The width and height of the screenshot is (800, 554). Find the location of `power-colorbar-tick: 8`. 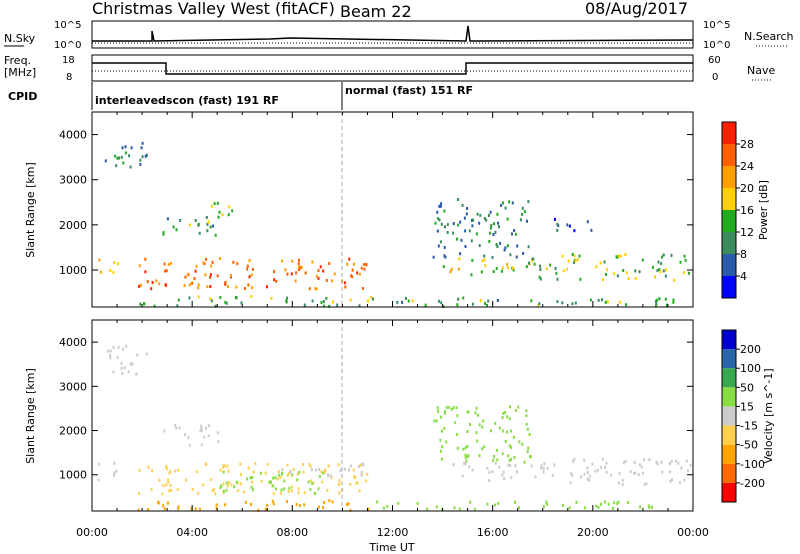

power-colorbar-tick: 8 is located at coordinates (743, 254).